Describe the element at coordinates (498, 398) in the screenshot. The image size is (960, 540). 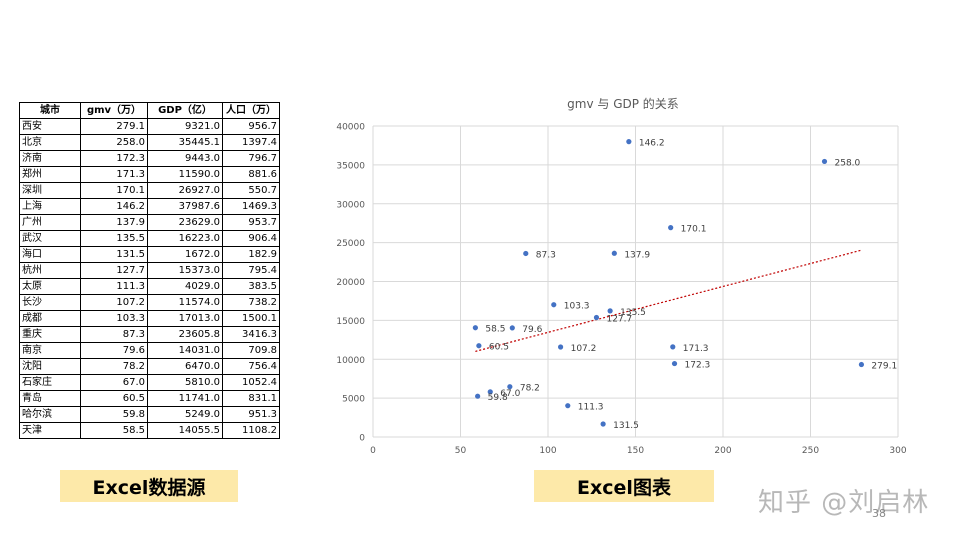
I see `data-label: 59.8` at that location.